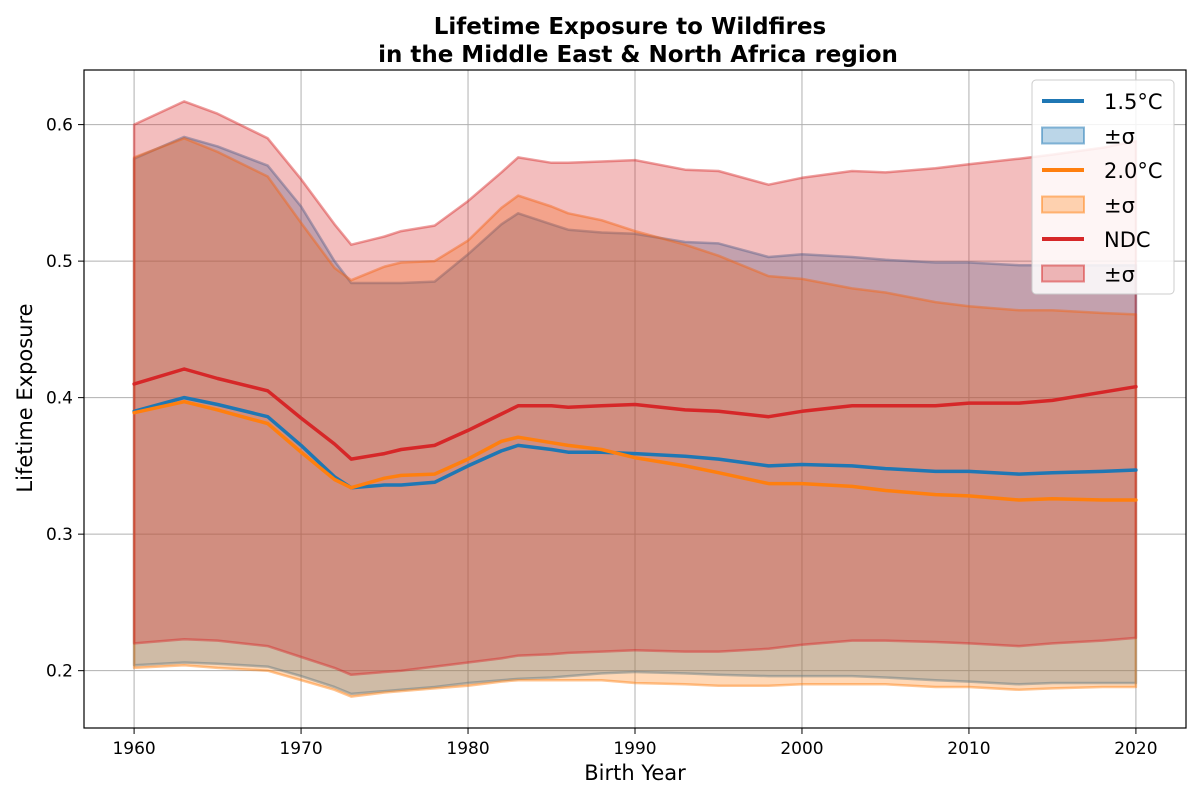 The image size is (1200, 800). I want to click on legend-label: NDC, so click(1127, 240).